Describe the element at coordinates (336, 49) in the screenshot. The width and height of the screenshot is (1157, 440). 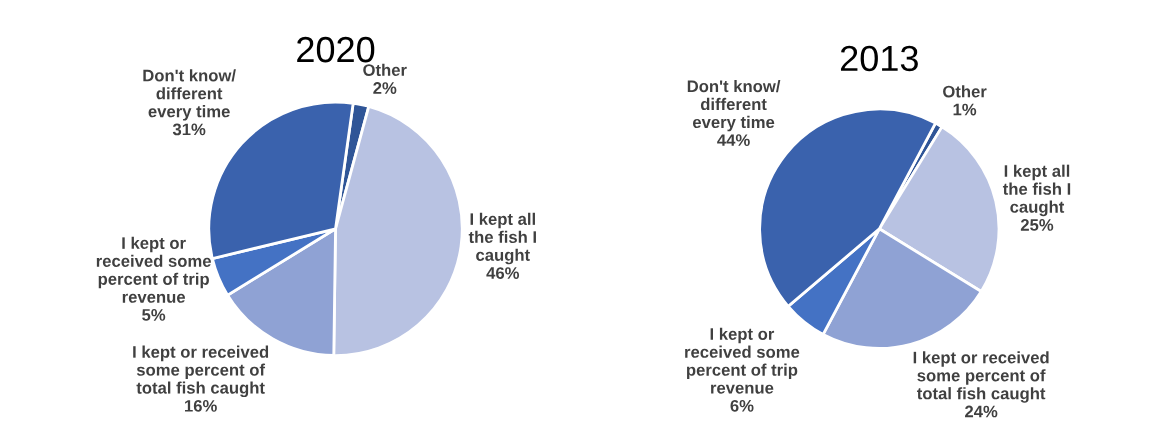
I see `chart-title: 2020` at that location.